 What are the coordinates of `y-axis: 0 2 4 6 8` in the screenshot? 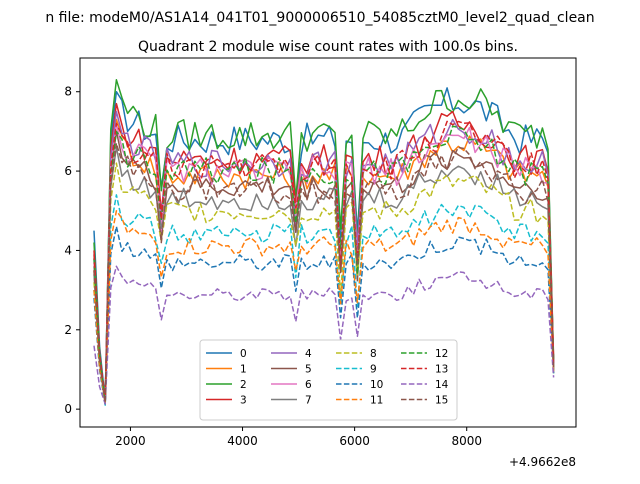 It's located at (72, 250).